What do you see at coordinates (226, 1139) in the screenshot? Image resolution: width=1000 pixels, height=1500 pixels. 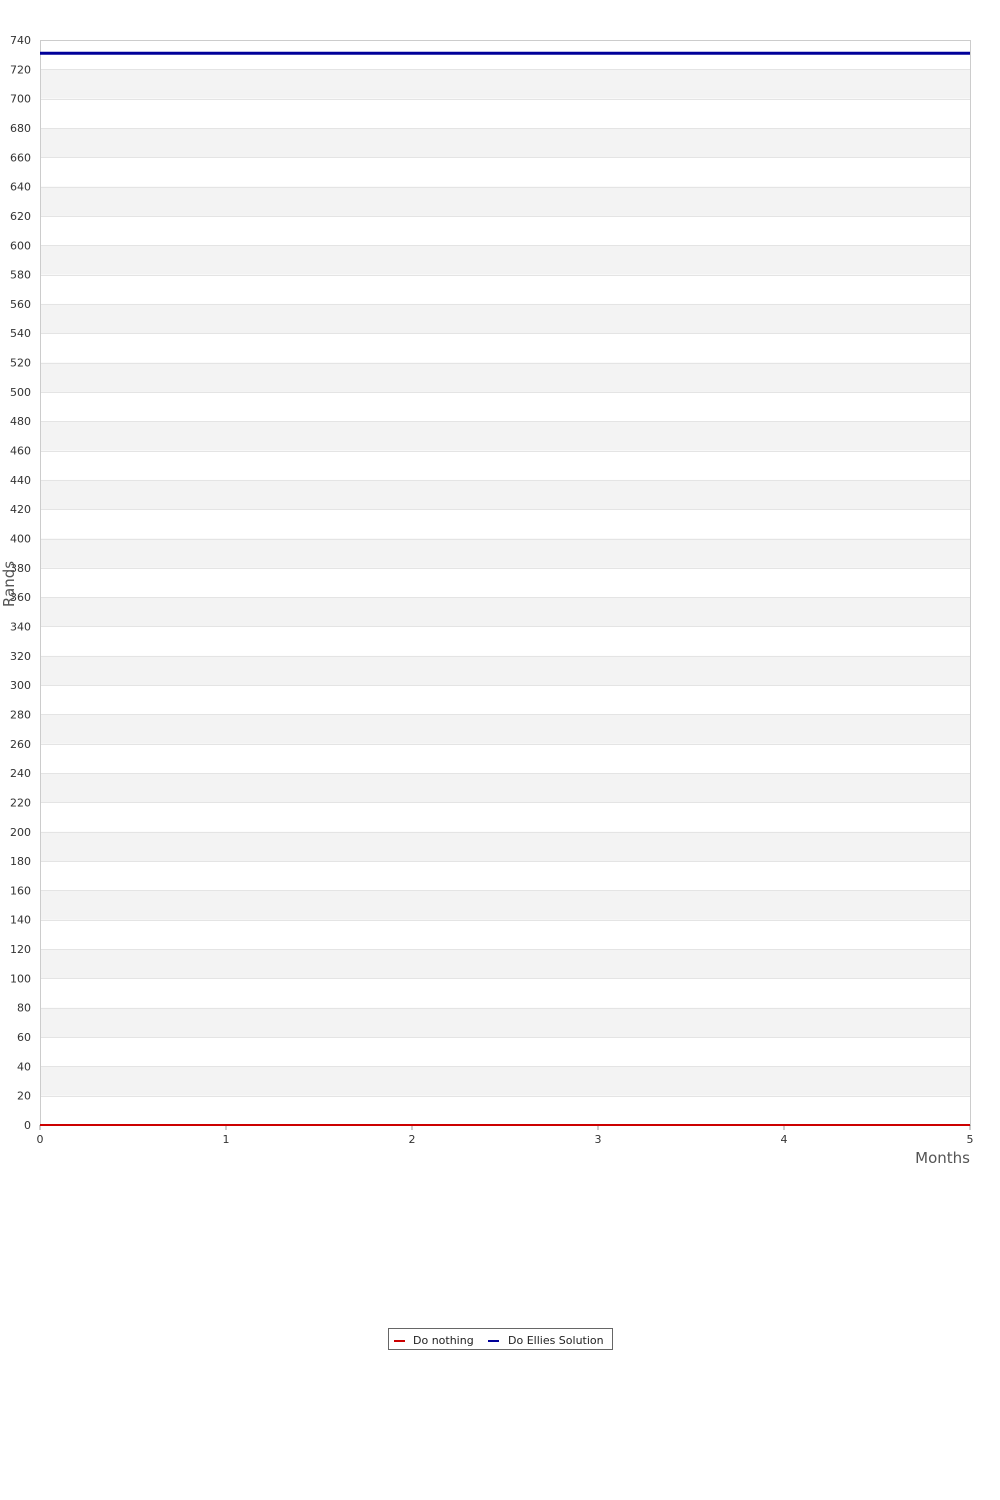 I see `x-tick-label: 1` at bounding box center [226, 1139].